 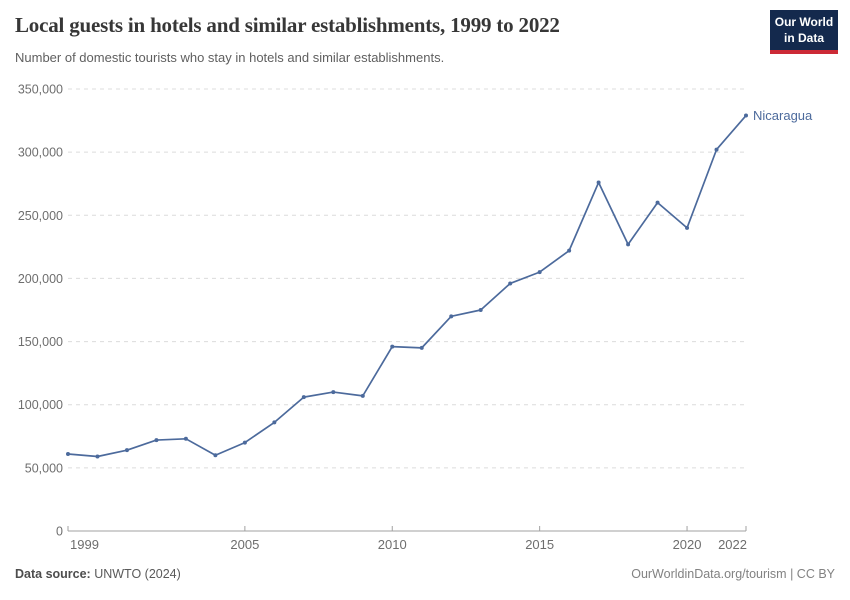 I want to click on series-end-label: Nicaragua, so click(x=783, y=115).